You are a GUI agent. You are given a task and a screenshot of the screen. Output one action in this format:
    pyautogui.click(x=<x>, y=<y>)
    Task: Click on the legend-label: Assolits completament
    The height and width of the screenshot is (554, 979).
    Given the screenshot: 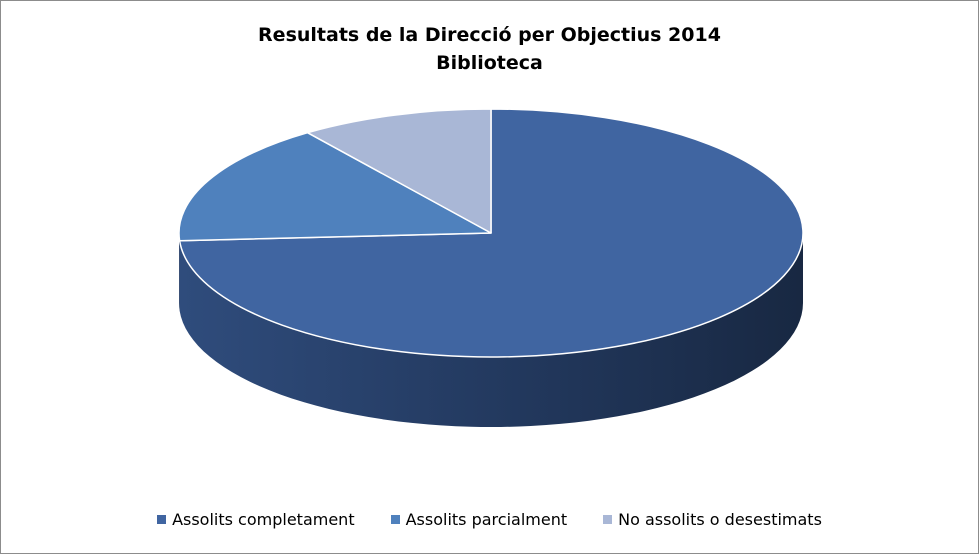 What is the action you would take?
    pyautogui.click(x=263, y=519)
    